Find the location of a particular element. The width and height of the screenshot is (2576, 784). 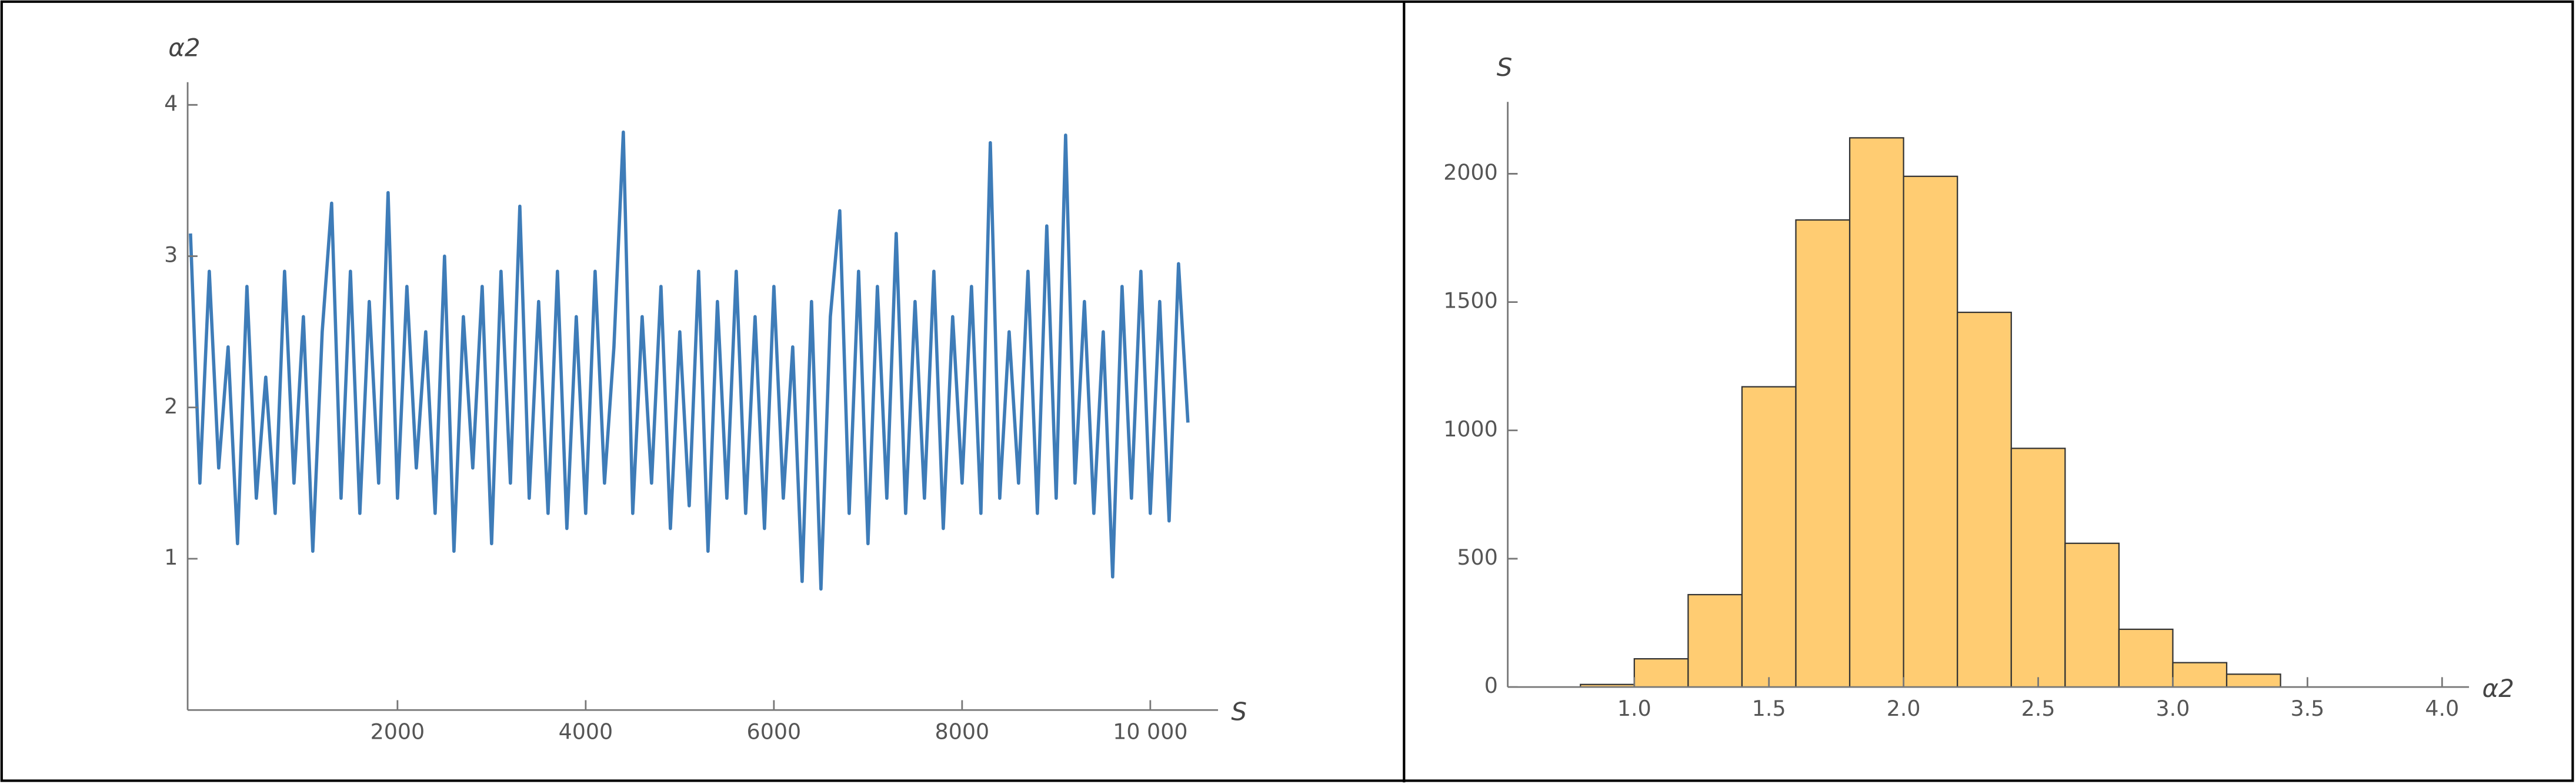

x-tick-label: 1.5 is located at coordinates (1769, 708).